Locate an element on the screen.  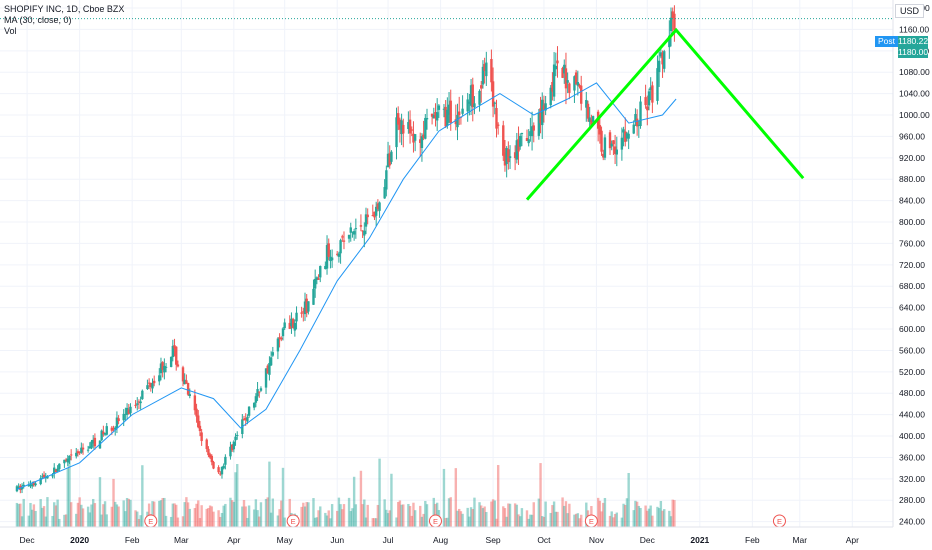
price-axis-bg is located at coordinates (912, 275).